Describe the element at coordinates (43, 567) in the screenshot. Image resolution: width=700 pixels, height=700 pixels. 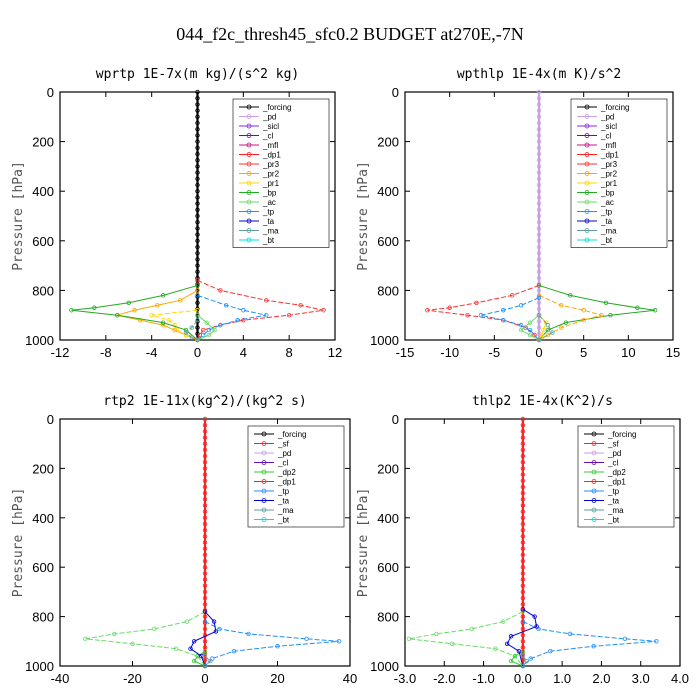
I see `y-tick-label: 600` at that location.